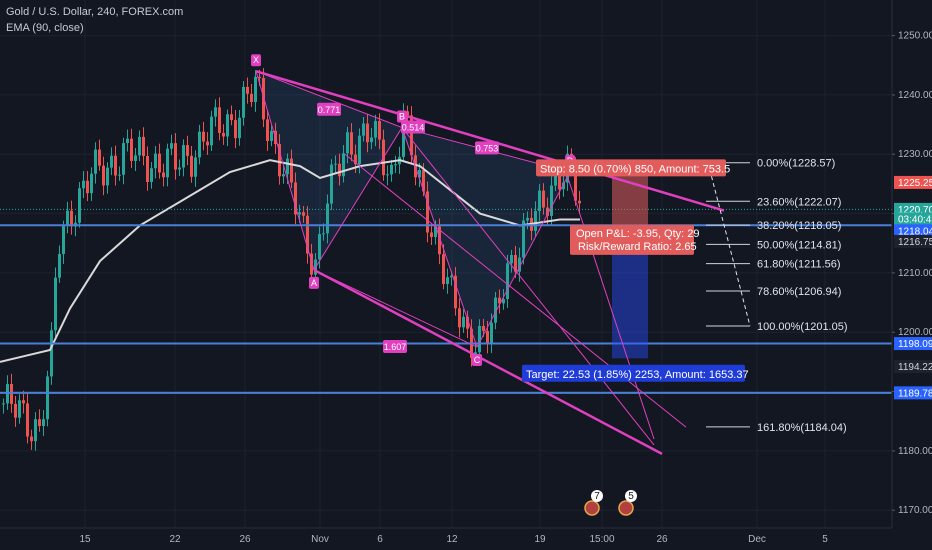 This screenshot has width=932, height=550. I want to click on x-tick-label: 12, so click(452, 539).